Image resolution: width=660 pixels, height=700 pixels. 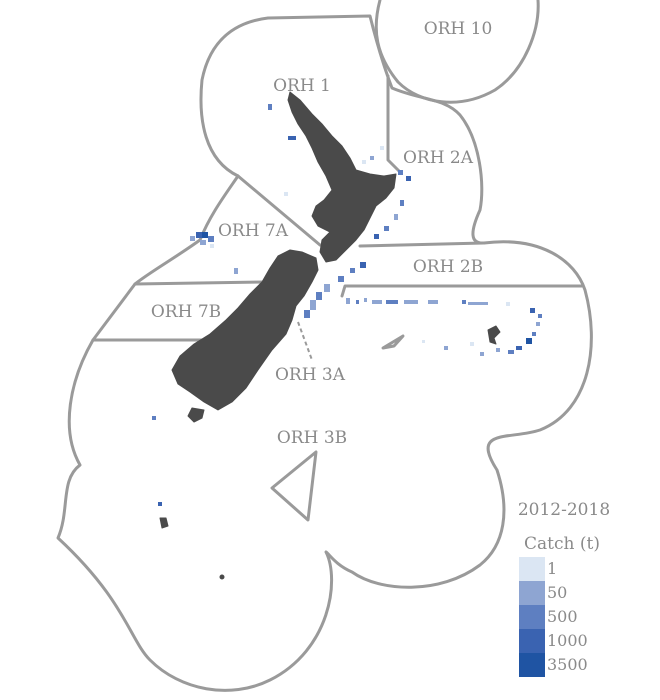 What do you see at coordinates (462, 291) in the screenshot?
I see `orh2b-orh3b-divider` at bounding box center [462, 291].